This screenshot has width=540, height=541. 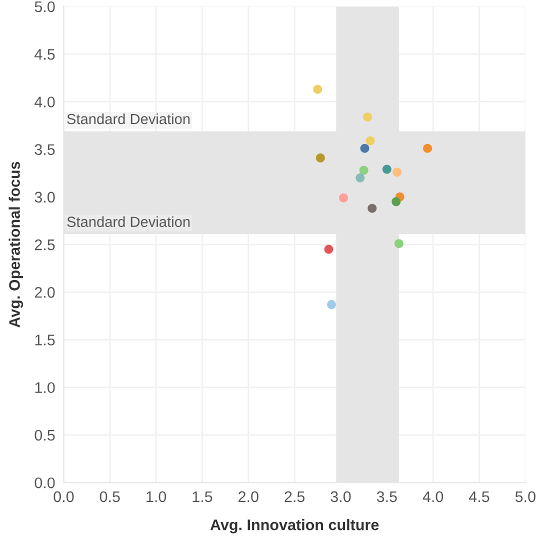 I want to click on y-tick-label: 1.5, so click(x=45, y=340).